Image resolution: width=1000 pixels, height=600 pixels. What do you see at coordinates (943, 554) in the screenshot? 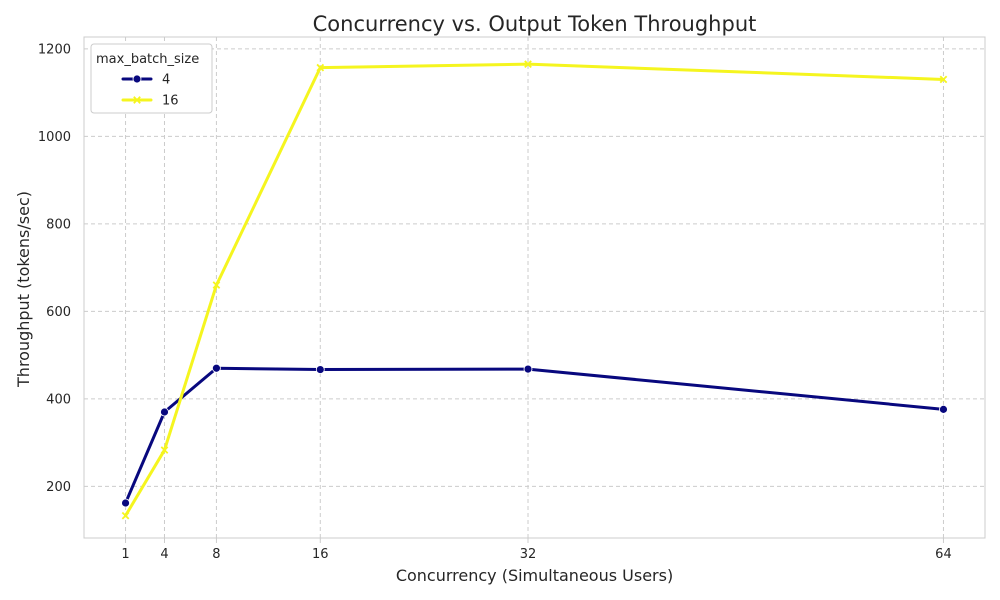
I see `x-tick-label: 64` at bounding box center [943, 554].